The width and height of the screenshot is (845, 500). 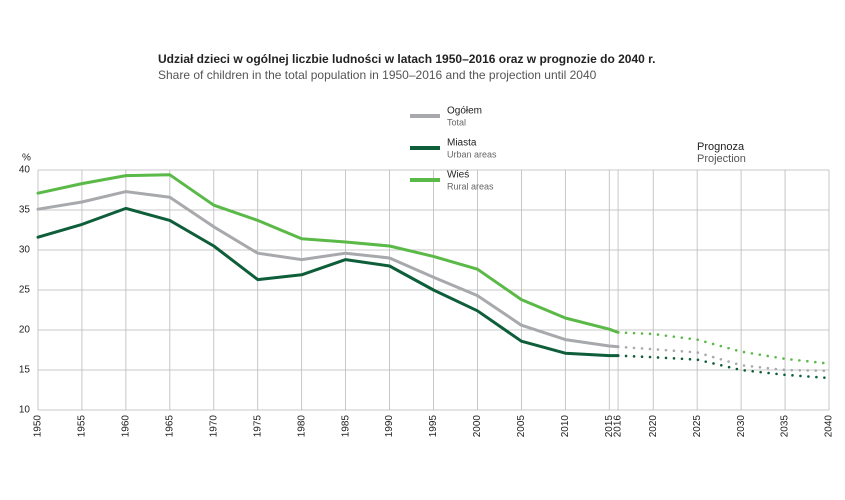 I want to click on x-tick-label: 2030, so click(x=741, y=426).